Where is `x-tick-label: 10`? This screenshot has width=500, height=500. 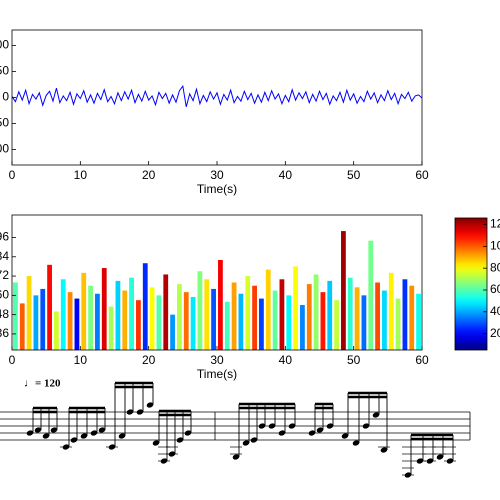
x-tick-label: 10 is located at coordinates (81, 360).